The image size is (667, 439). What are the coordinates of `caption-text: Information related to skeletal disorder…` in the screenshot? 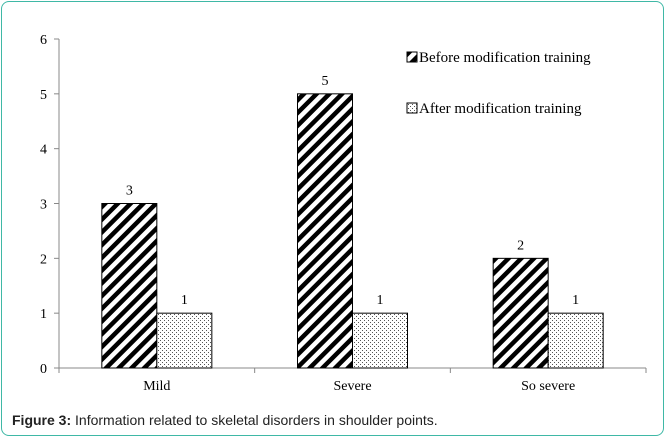 It's located at (254, 420).